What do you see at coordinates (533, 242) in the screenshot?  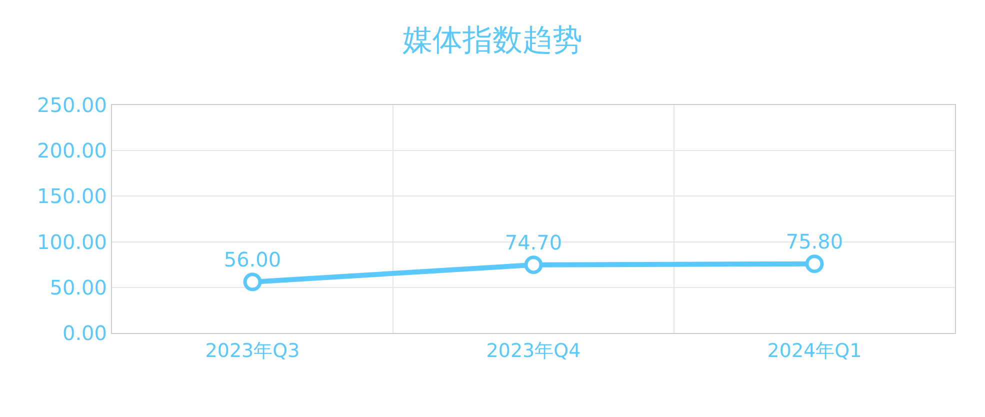 I see `text: 74.70` at bounding box center [533, 242].